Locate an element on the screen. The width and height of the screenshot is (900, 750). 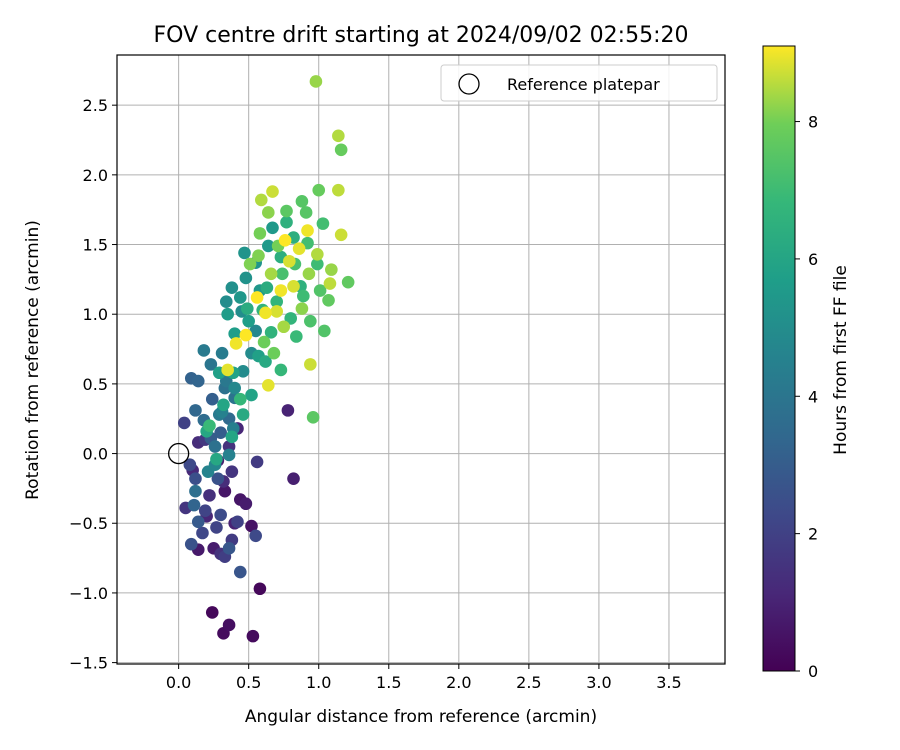
colorbar: 0 2 4 6 8 Hours from first FF file is located at coordinates (806, 363).